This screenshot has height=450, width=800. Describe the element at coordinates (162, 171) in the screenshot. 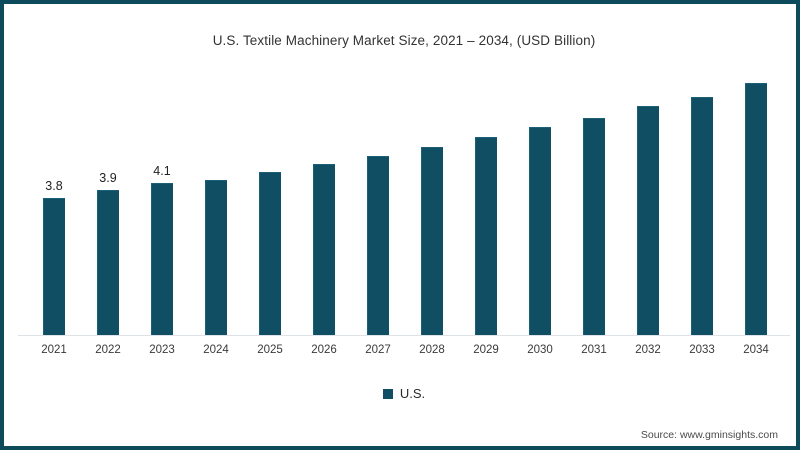

I see `bar-value-label-2023: 4.1` at that location.